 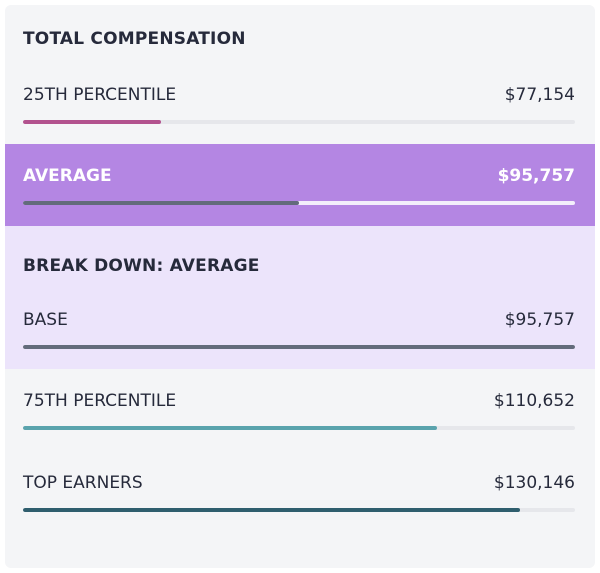 What do you see at coordinates (230, 428) in the screenshot?
I see `p75-bar-fill` at bounding box center [230, 428].